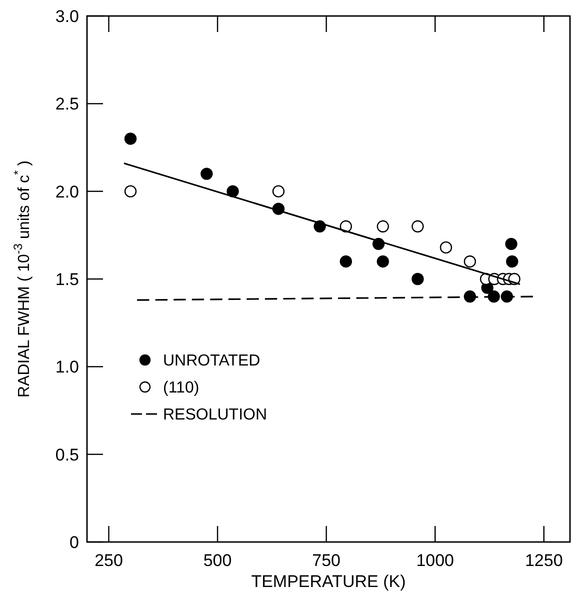 The width and height of the screenshot is (578, 596). I want to click on x-tick-label: 1000, so click(435, 560).